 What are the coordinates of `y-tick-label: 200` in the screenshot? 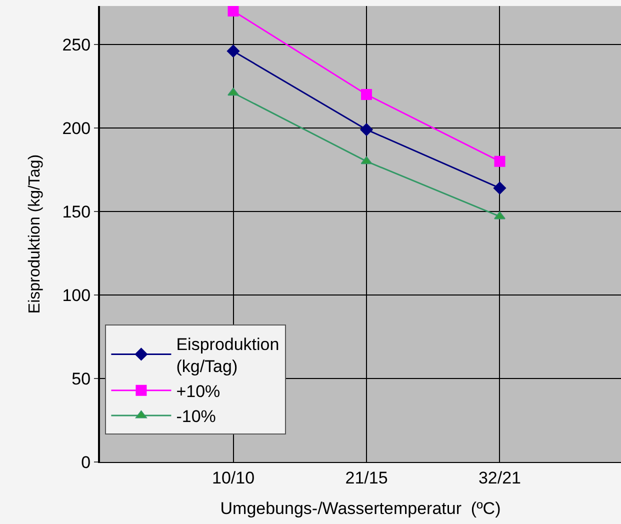 It's located at (76, 128).